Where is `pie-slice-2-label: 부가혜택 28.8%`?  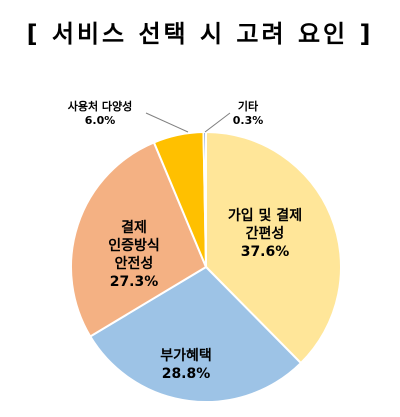
pie-slice-2-label: 부가혜택 28.8% is located at coordinates (186, 364).